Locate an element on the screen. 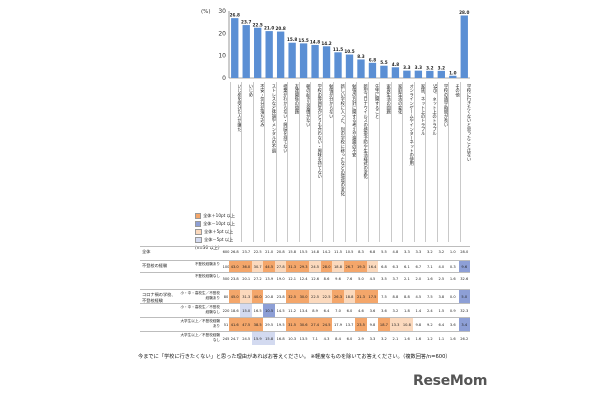 The width and height of the screenshot is (610, 400). bar-value-label: 6.8 is located at coordinates (373, 59).